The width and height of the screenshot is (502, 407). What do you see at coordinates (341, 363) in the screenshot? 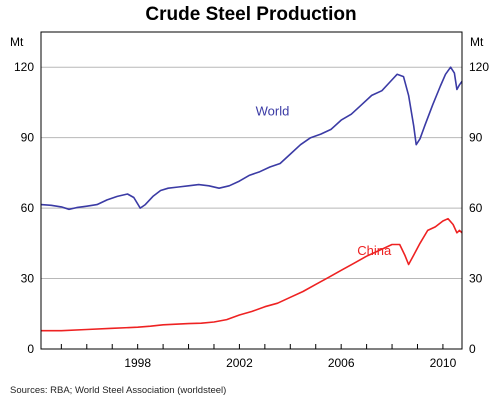
I see `x-tick-label: 2006` at bounding box center [341, 363].